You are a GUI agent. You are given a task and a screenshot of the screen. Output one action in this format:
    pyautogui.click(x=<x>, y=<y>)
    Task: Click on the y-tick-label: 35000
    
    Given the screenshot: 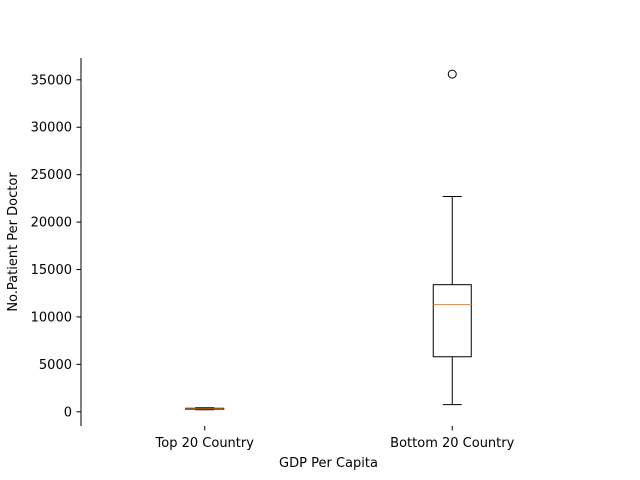 What is the action you would take?
    pyautogui.click(x=51, y=80)
    